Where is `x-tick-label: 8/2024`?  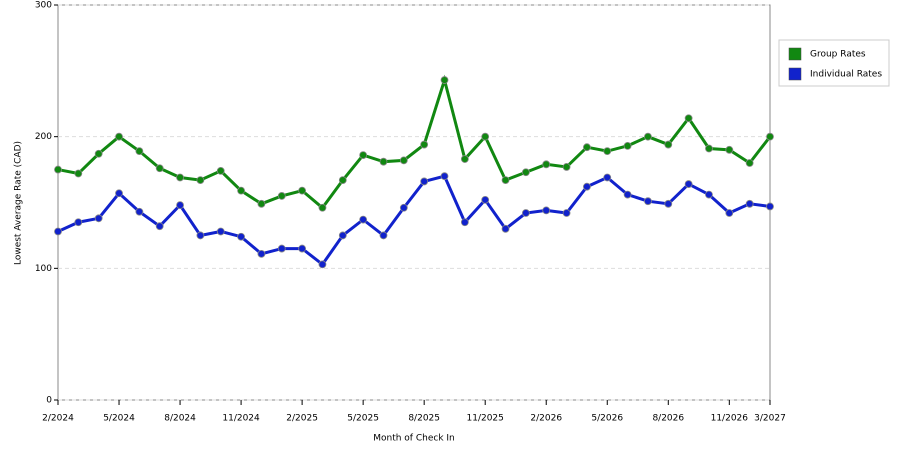 x-tick-label: 8/2024 is located at coordinates (180, 419).